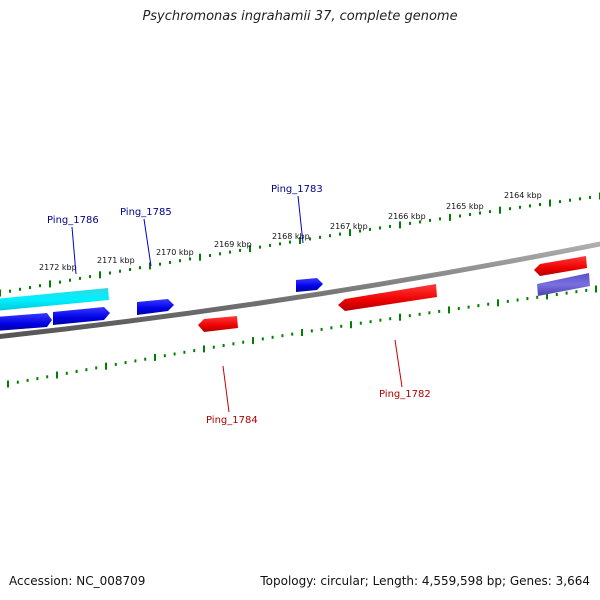 This screenshot has height=600, width=600. What do you see at coordinates (175, 252) in the screenshot?
I see `kbp-label-2170: 2170 kbp` at bounding box center [175, 252].